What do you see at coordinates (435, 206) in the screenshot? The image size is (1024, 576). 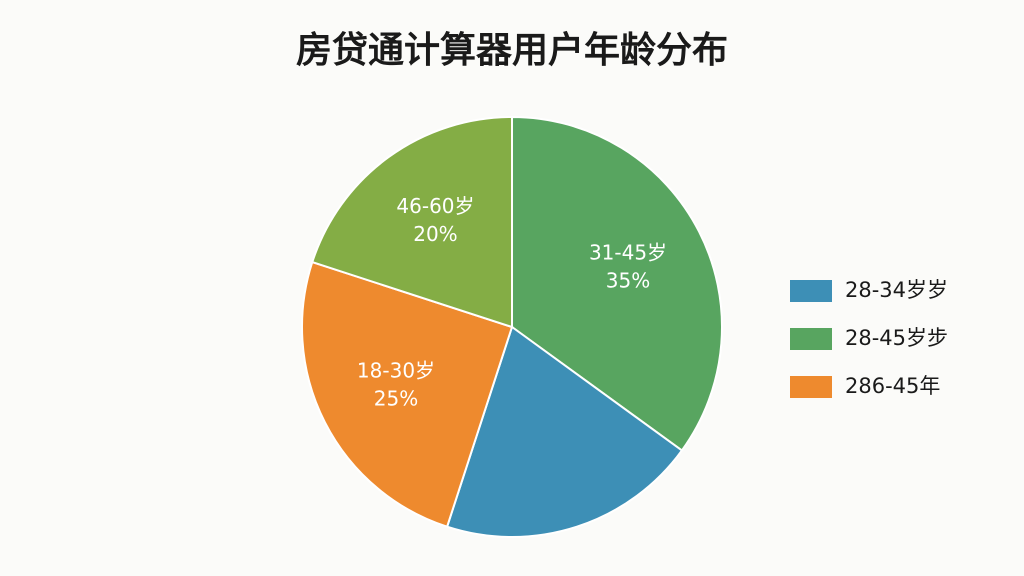 I see `slice-label: 46-60岁` at bounding box center [435, 206].